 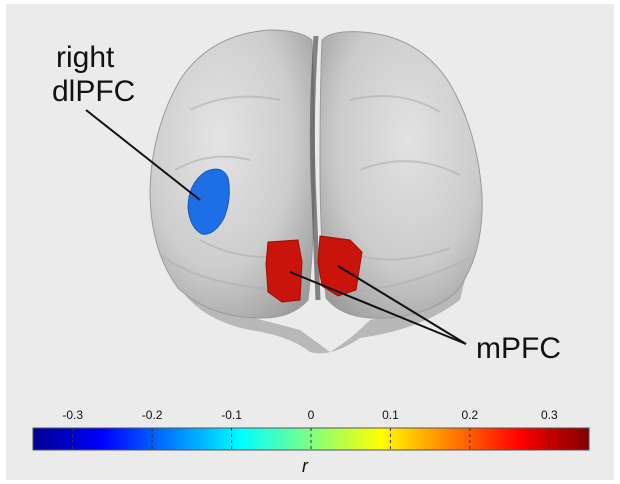 I want to click on dlpfc-pointer-line, so click(x=143, y=155).